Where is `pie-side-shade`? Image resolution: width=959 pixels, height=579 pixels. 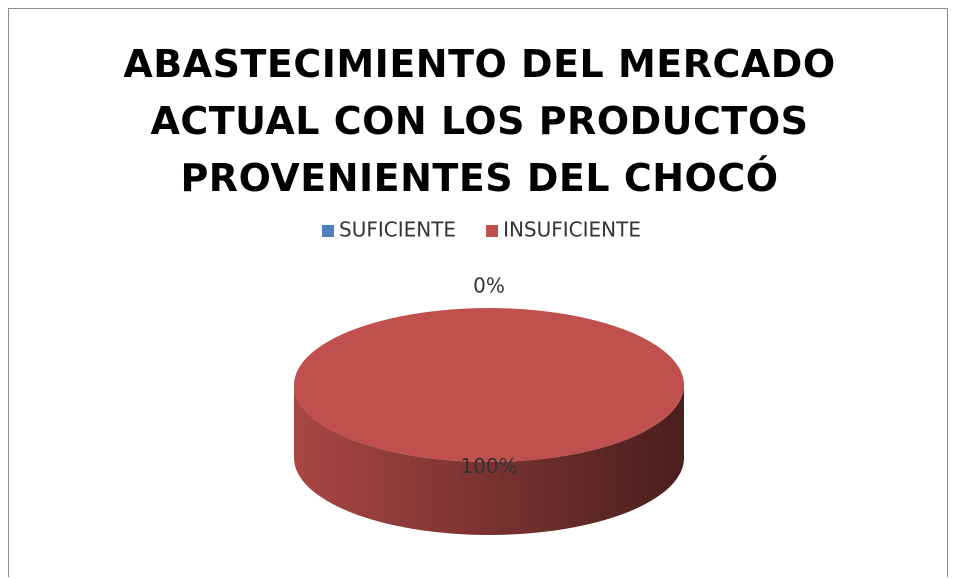
pie-side-shade is located at coordinates (489, 460).